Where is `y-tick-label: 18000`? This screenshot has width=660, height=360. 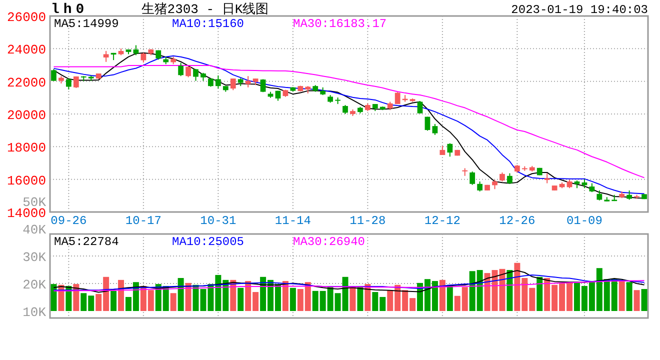 y-tick-label: 18000 is located at coordinates (26, 148).